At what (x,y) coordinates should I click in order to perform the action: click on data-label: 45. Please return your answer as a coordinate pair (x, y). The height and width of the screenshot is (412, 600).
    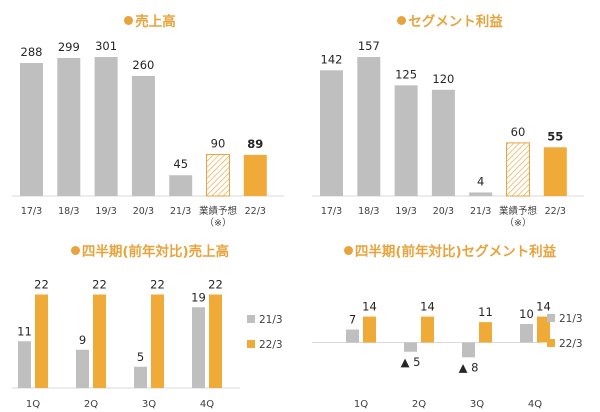
    Looking at the image, I should click on (180, 164).